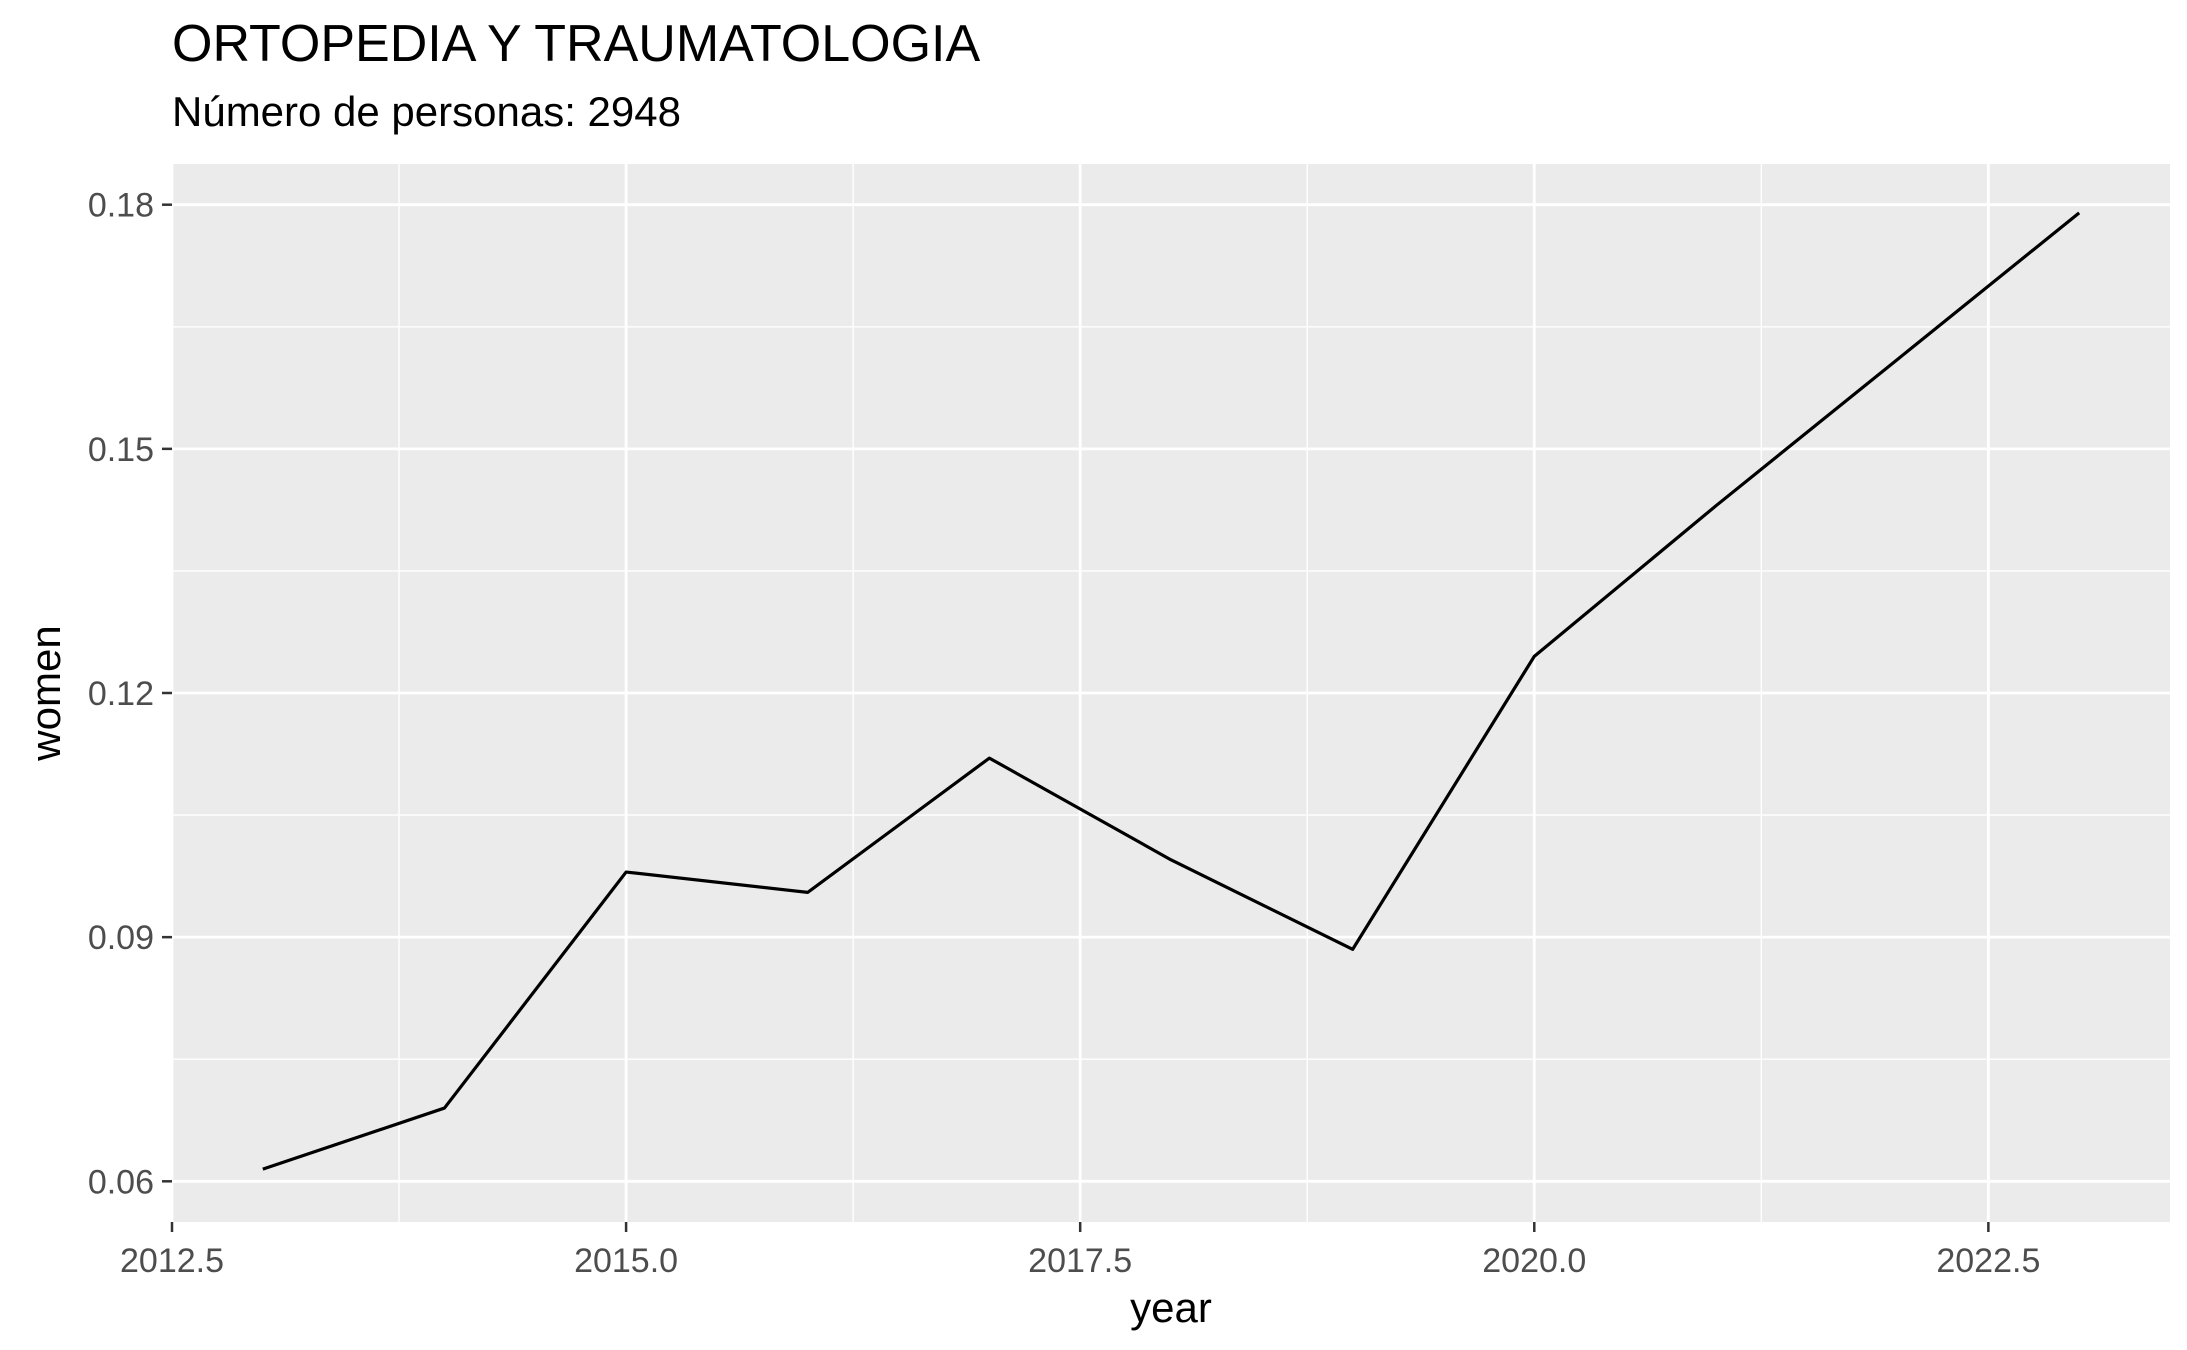  I want to click on x-tick-label: 2017.5, so click(1080, 1261).